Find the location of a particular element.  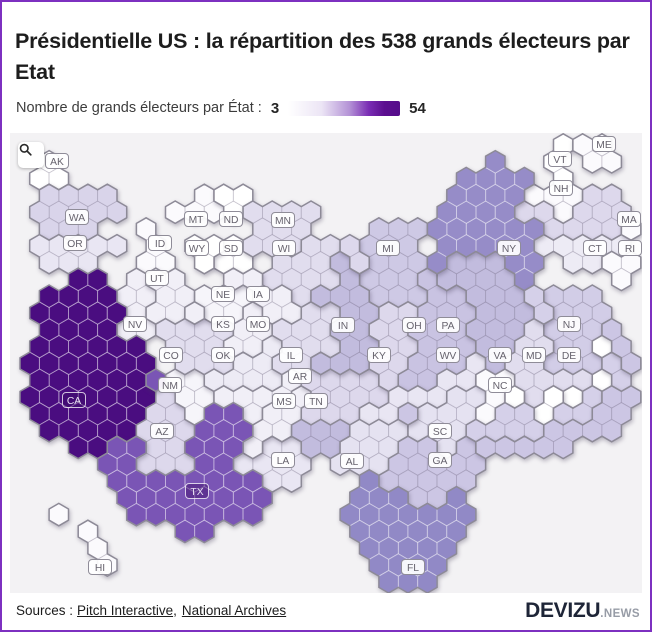

brand-name: DEVIZU is located at coordinates (563, 610).